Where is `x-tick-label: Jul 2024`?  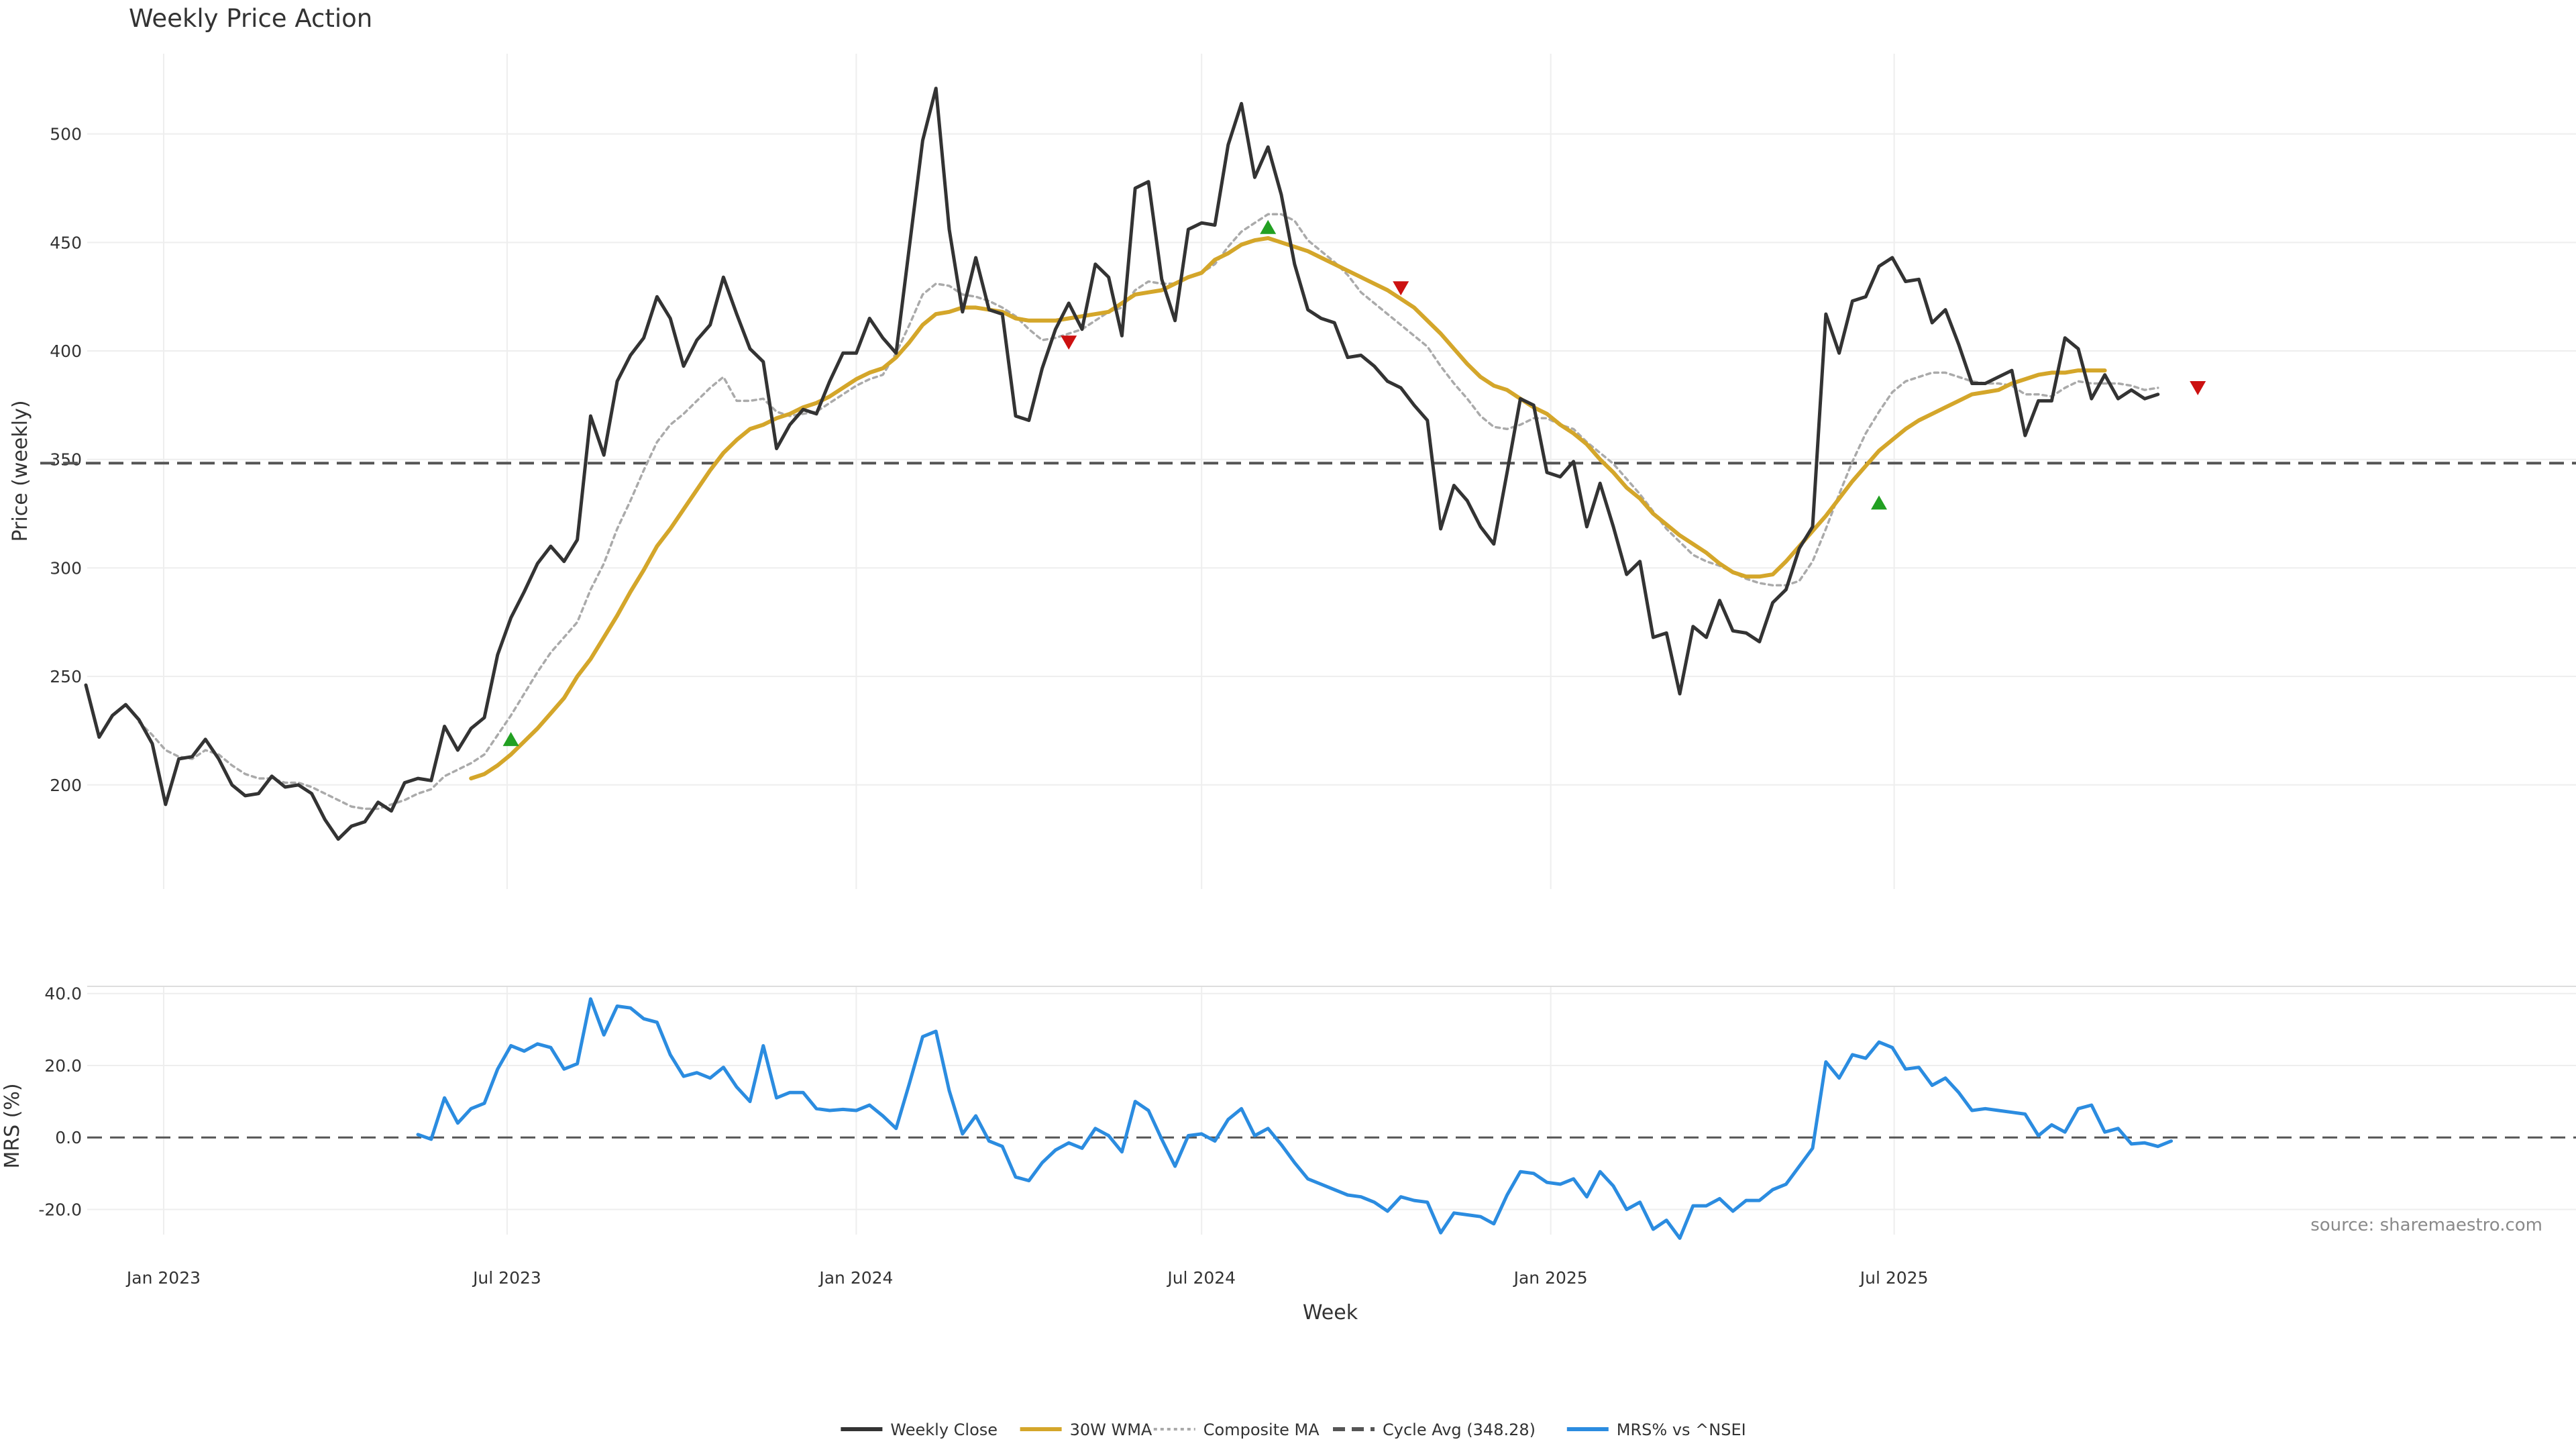
x-tick-label: Jul 2024 is located at coordinates (1201, 1278).